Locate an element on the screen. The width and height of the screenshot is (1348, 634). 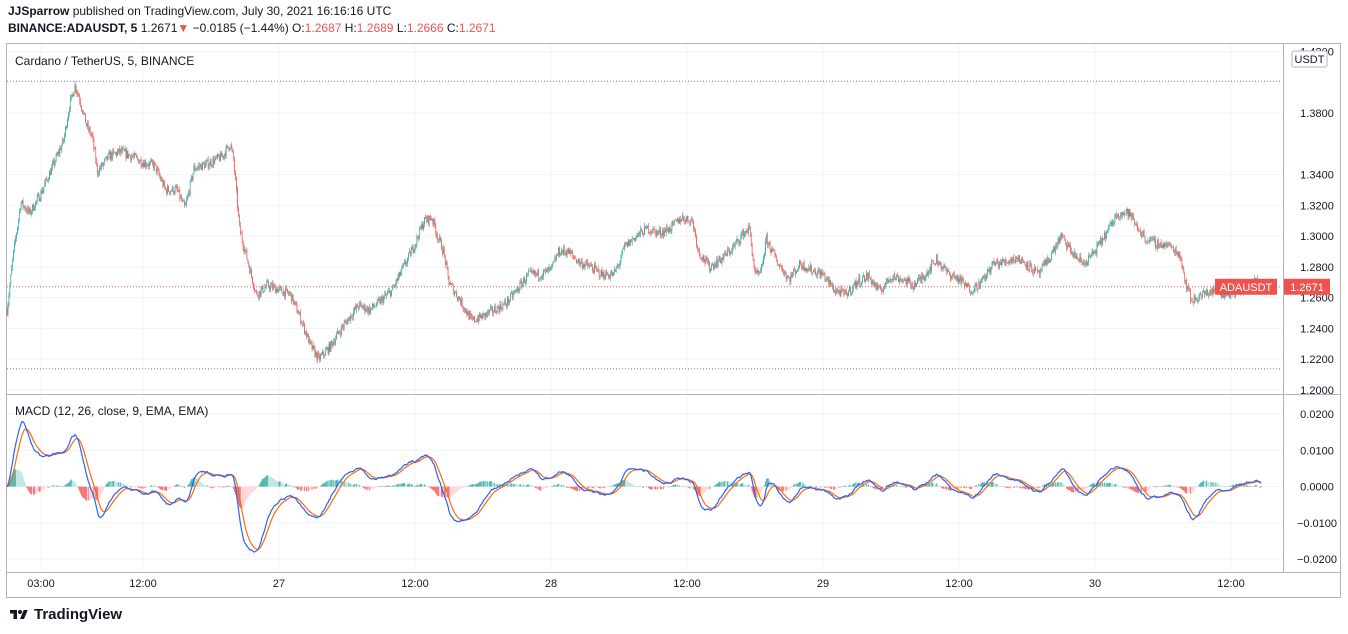
footer-brand: TradingView is located at coordinates (65, 614).